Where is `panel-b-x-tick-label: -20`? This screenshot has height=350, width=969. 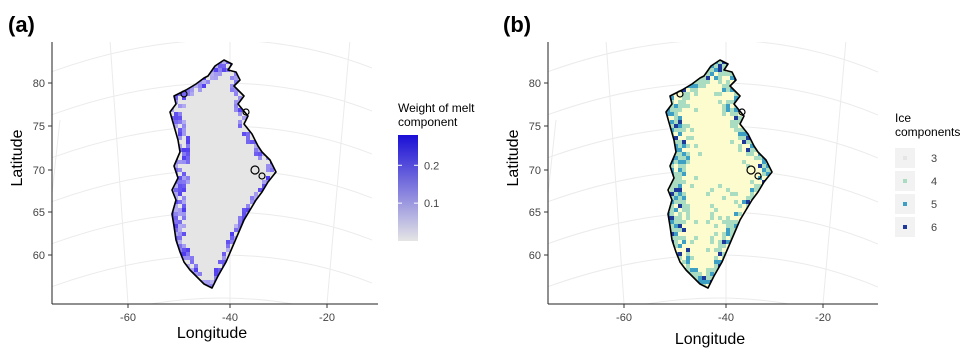 panel-b-x-tick-label: -20 is located at coordinates (823, 318).